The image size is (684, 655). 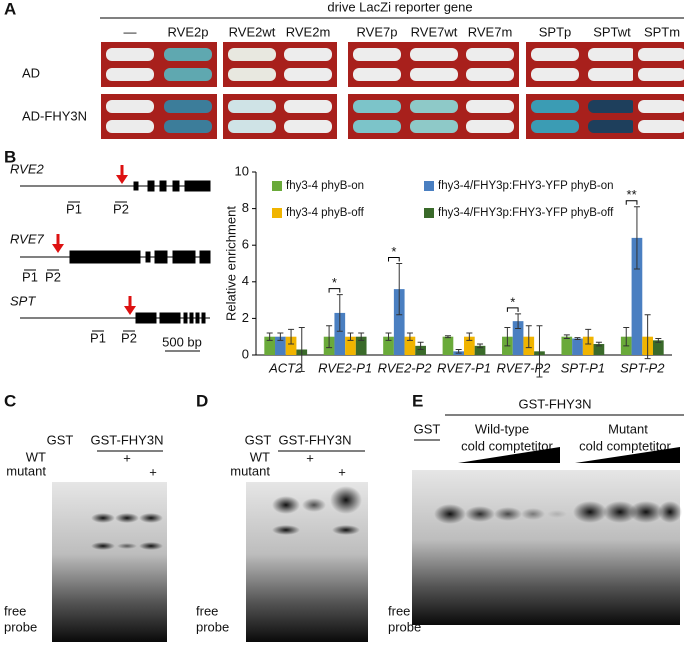 I want to click on lane-label: GST-FHY3N, so click(x=315, y=439).